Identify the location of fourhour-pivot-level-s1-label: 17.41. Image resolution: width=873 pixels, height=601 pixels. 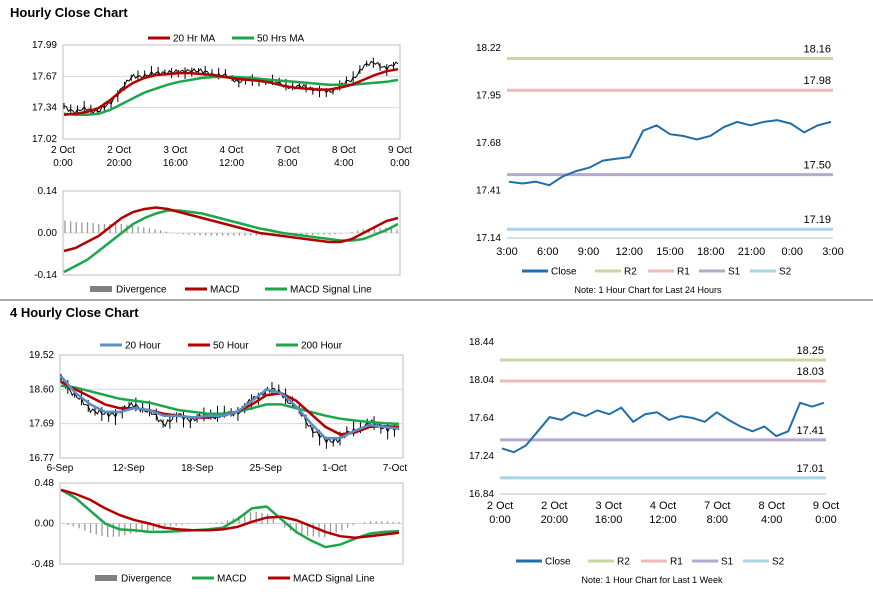
(810, 431).